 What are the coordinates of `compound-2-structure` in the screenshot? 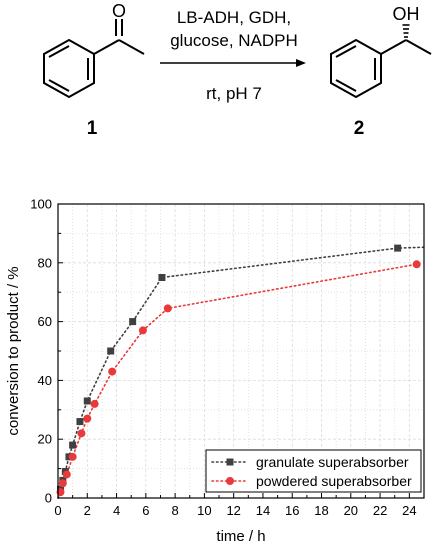 It's located at (381, 68).